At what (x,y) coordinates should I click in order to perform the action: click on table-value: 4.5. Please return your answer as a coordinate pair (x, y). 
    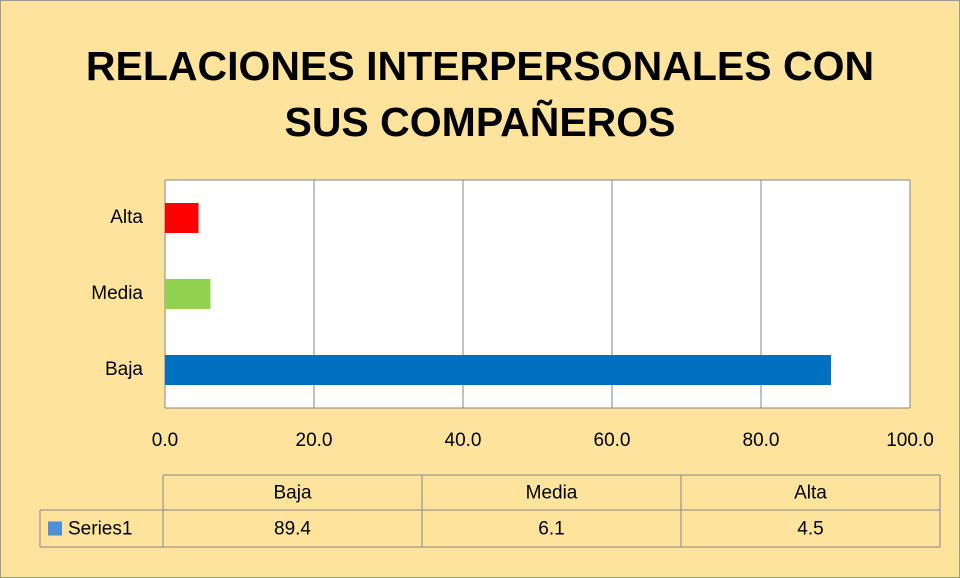
    Looking at the image, I should click on (810, 529).